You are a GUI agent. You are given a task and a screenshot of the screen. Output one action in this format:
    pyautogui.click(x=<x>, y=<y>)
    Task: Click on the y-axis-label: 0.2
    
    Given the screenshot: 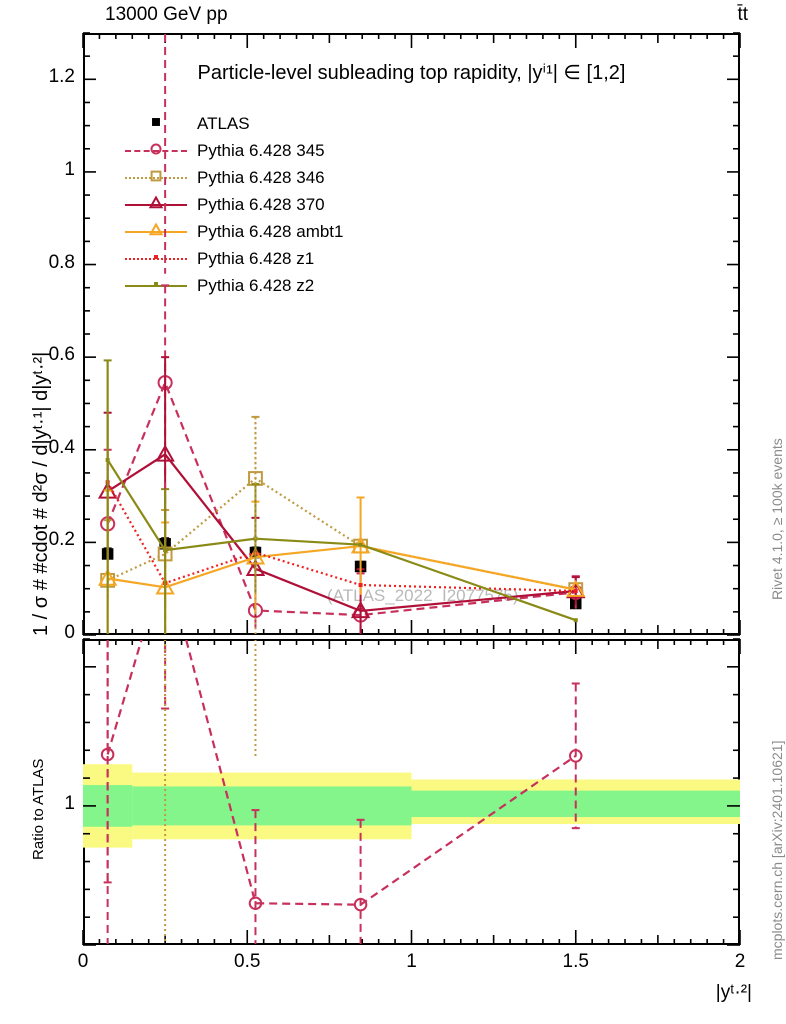 What is the action you would take?
    pyautogui.click(x=61, y=540)
    